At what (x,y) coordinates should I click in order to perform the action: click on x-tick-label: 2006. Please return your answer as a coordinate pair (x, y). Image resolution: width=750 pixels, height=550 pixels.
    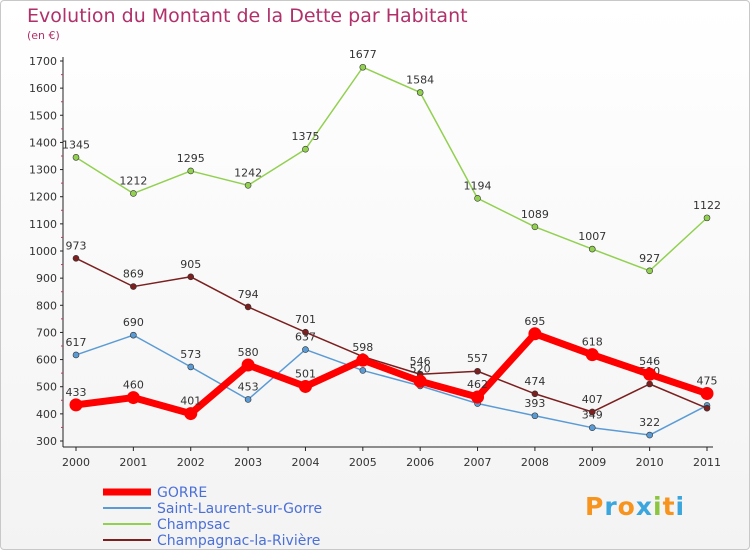
    Looking at the image, I should click on (420, 462).